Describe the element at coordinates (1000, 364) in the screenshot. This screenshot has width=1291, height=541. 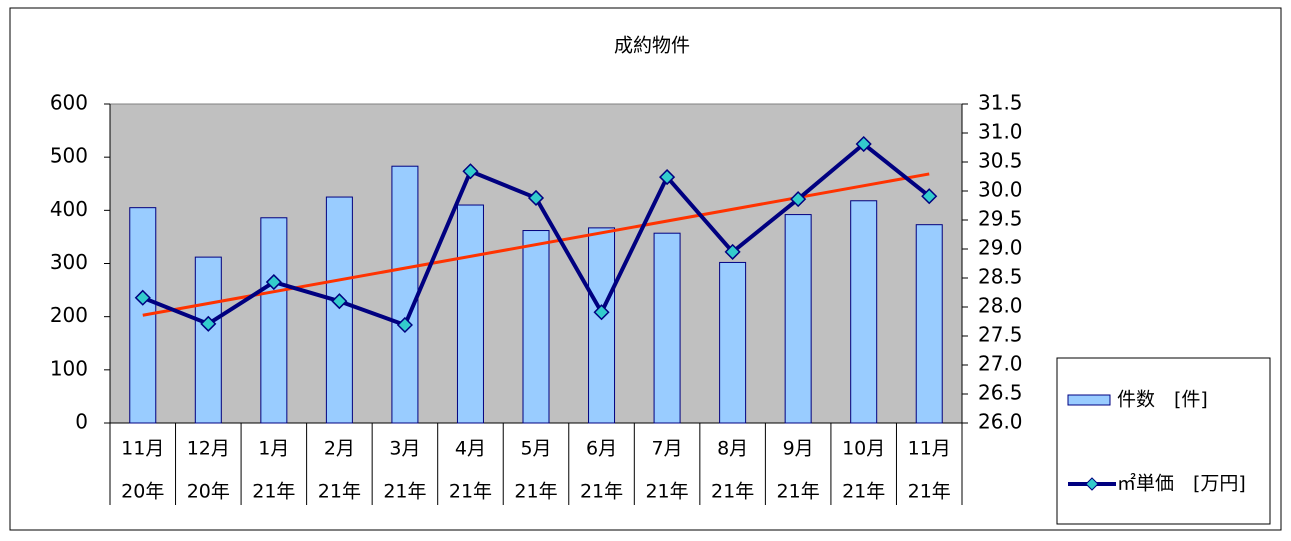
I see `y2-tick-label: 27.0` at that location.